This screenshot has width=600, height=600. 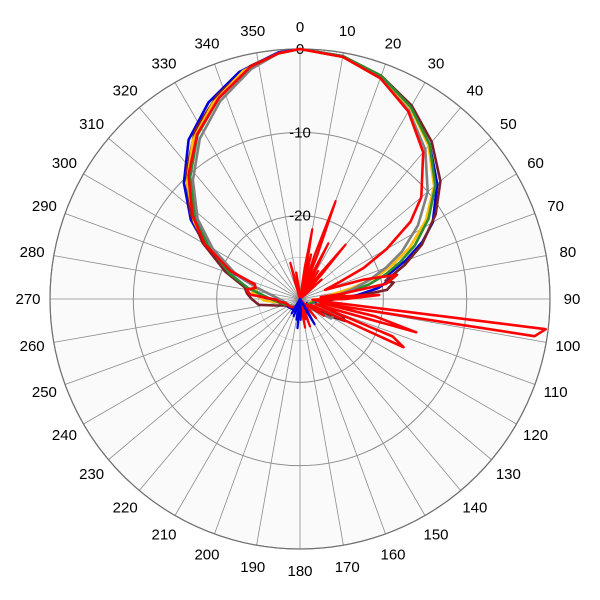 I want to click on angle-tick-label: 160, so click(x=393, y=555).